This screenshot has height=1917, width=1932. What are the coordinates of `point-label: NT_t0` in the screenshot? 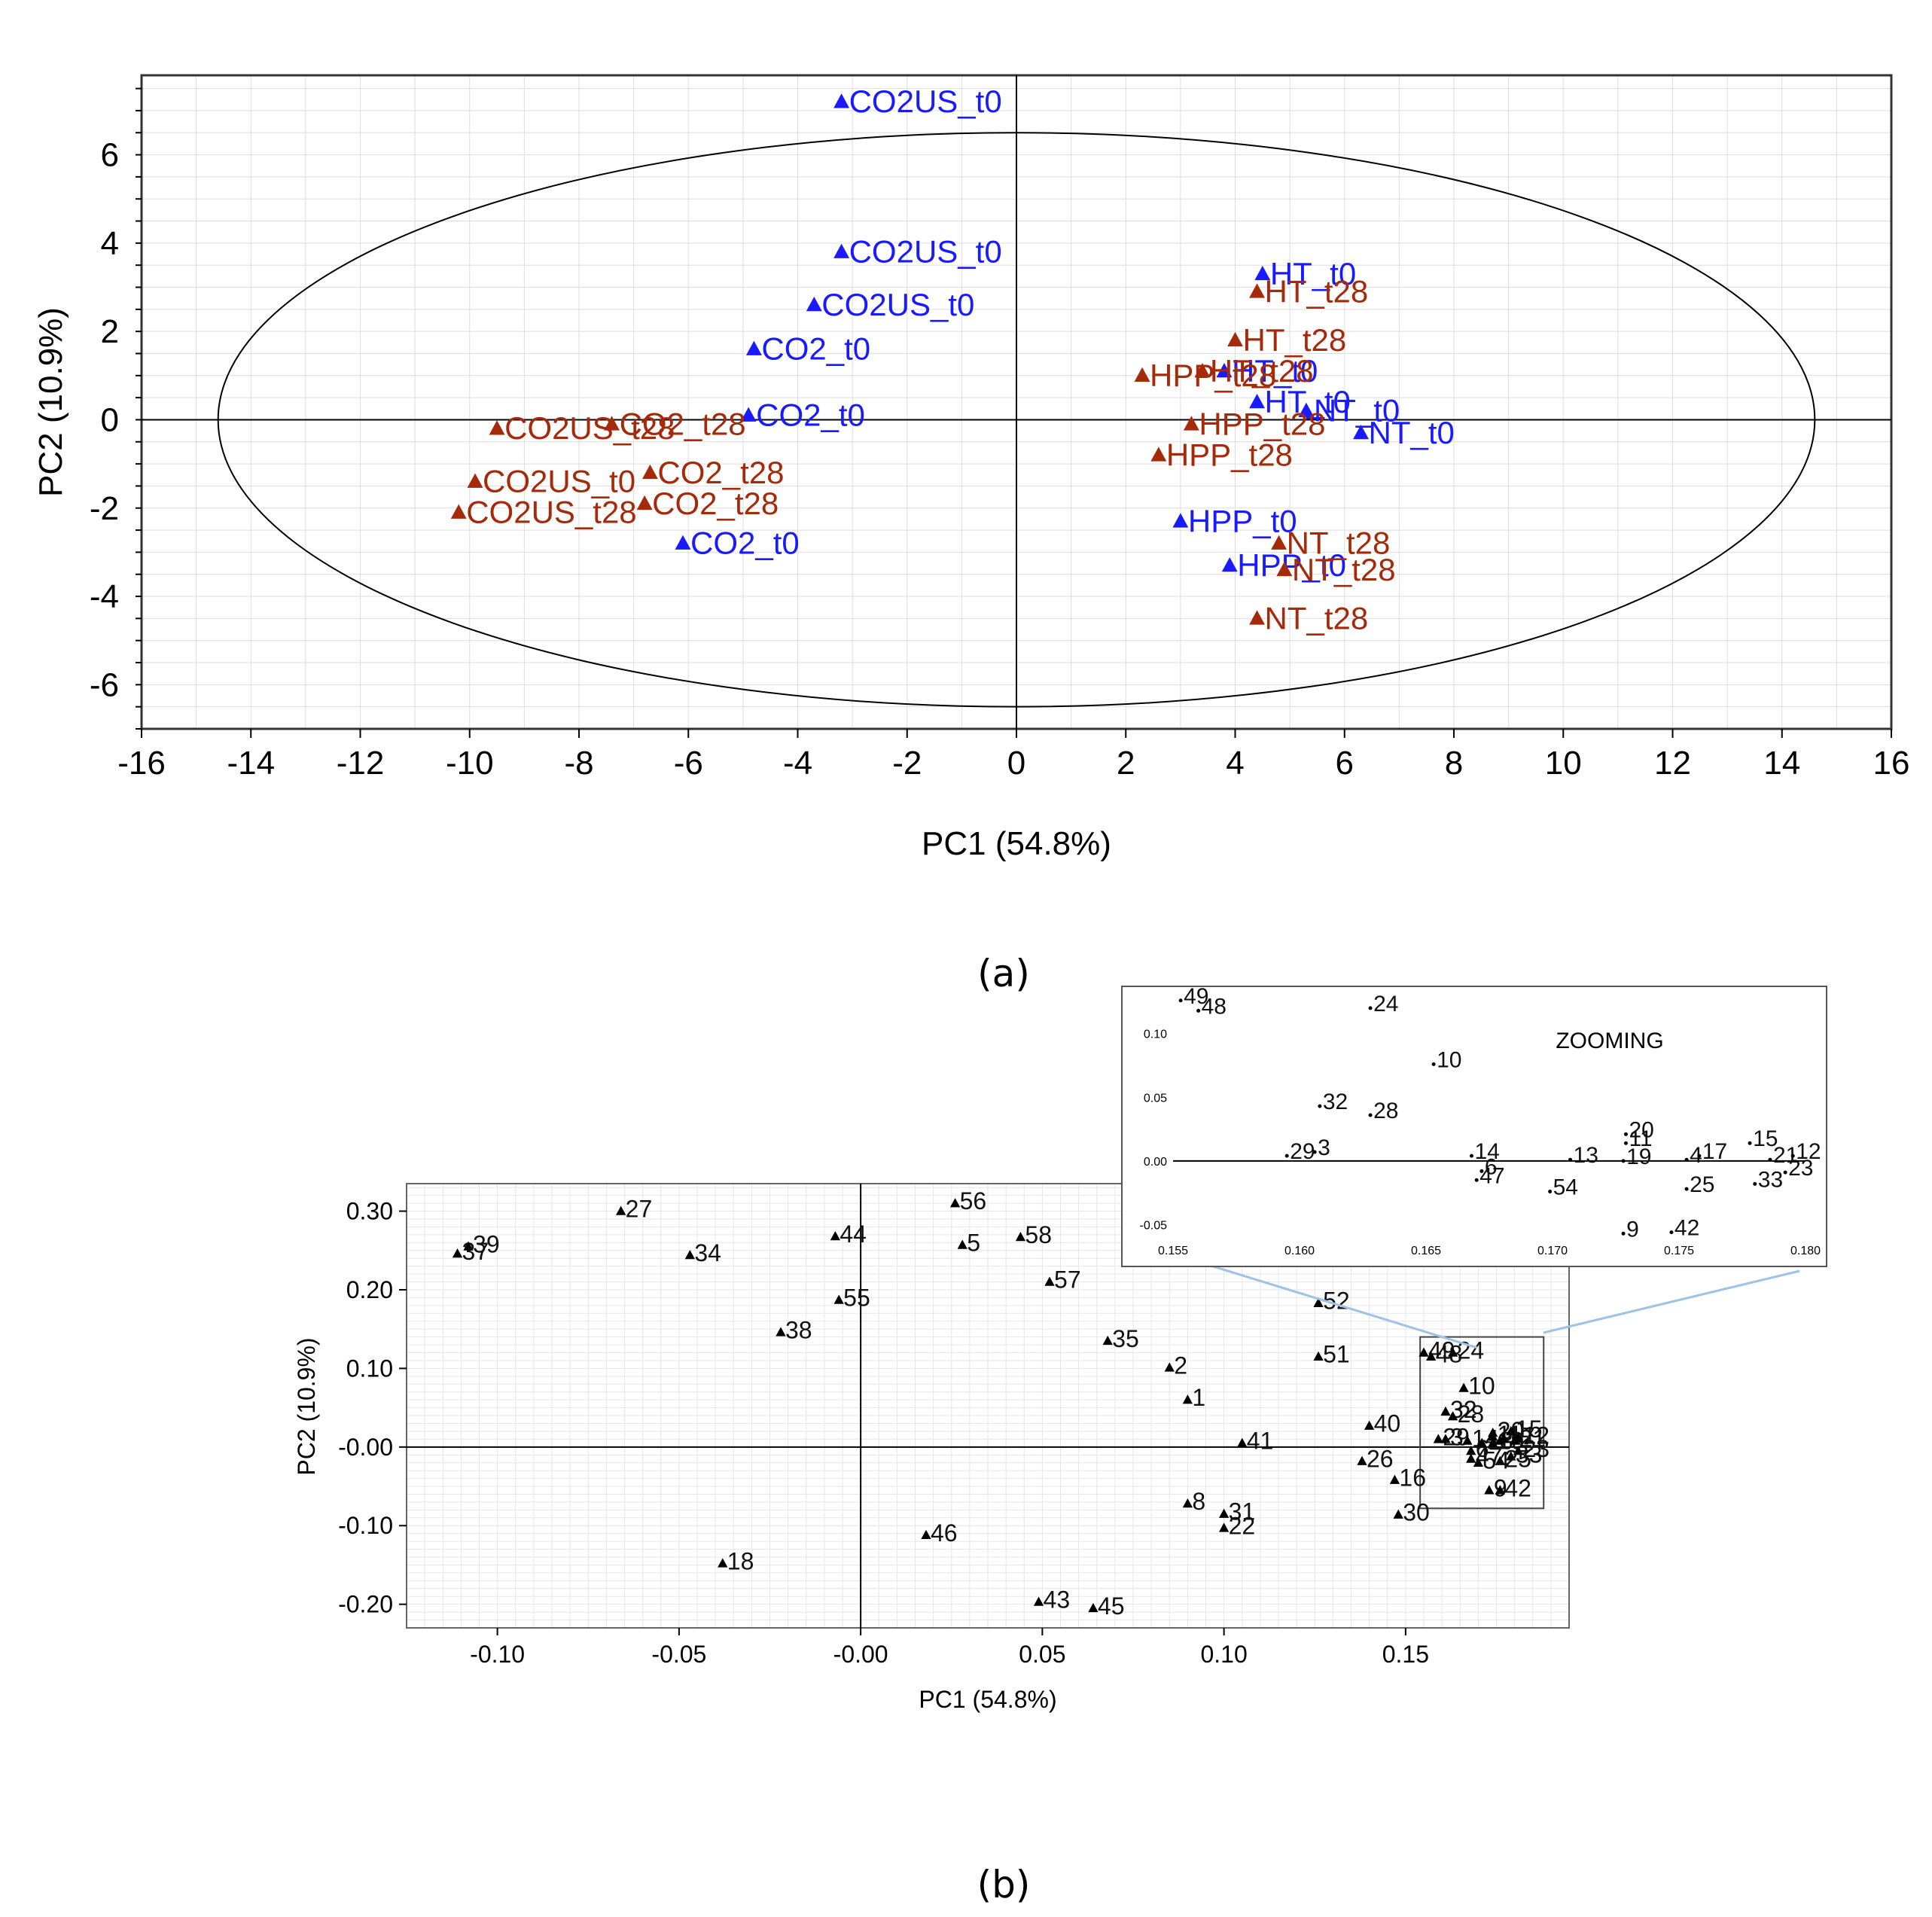 It's located at (1412, 432).